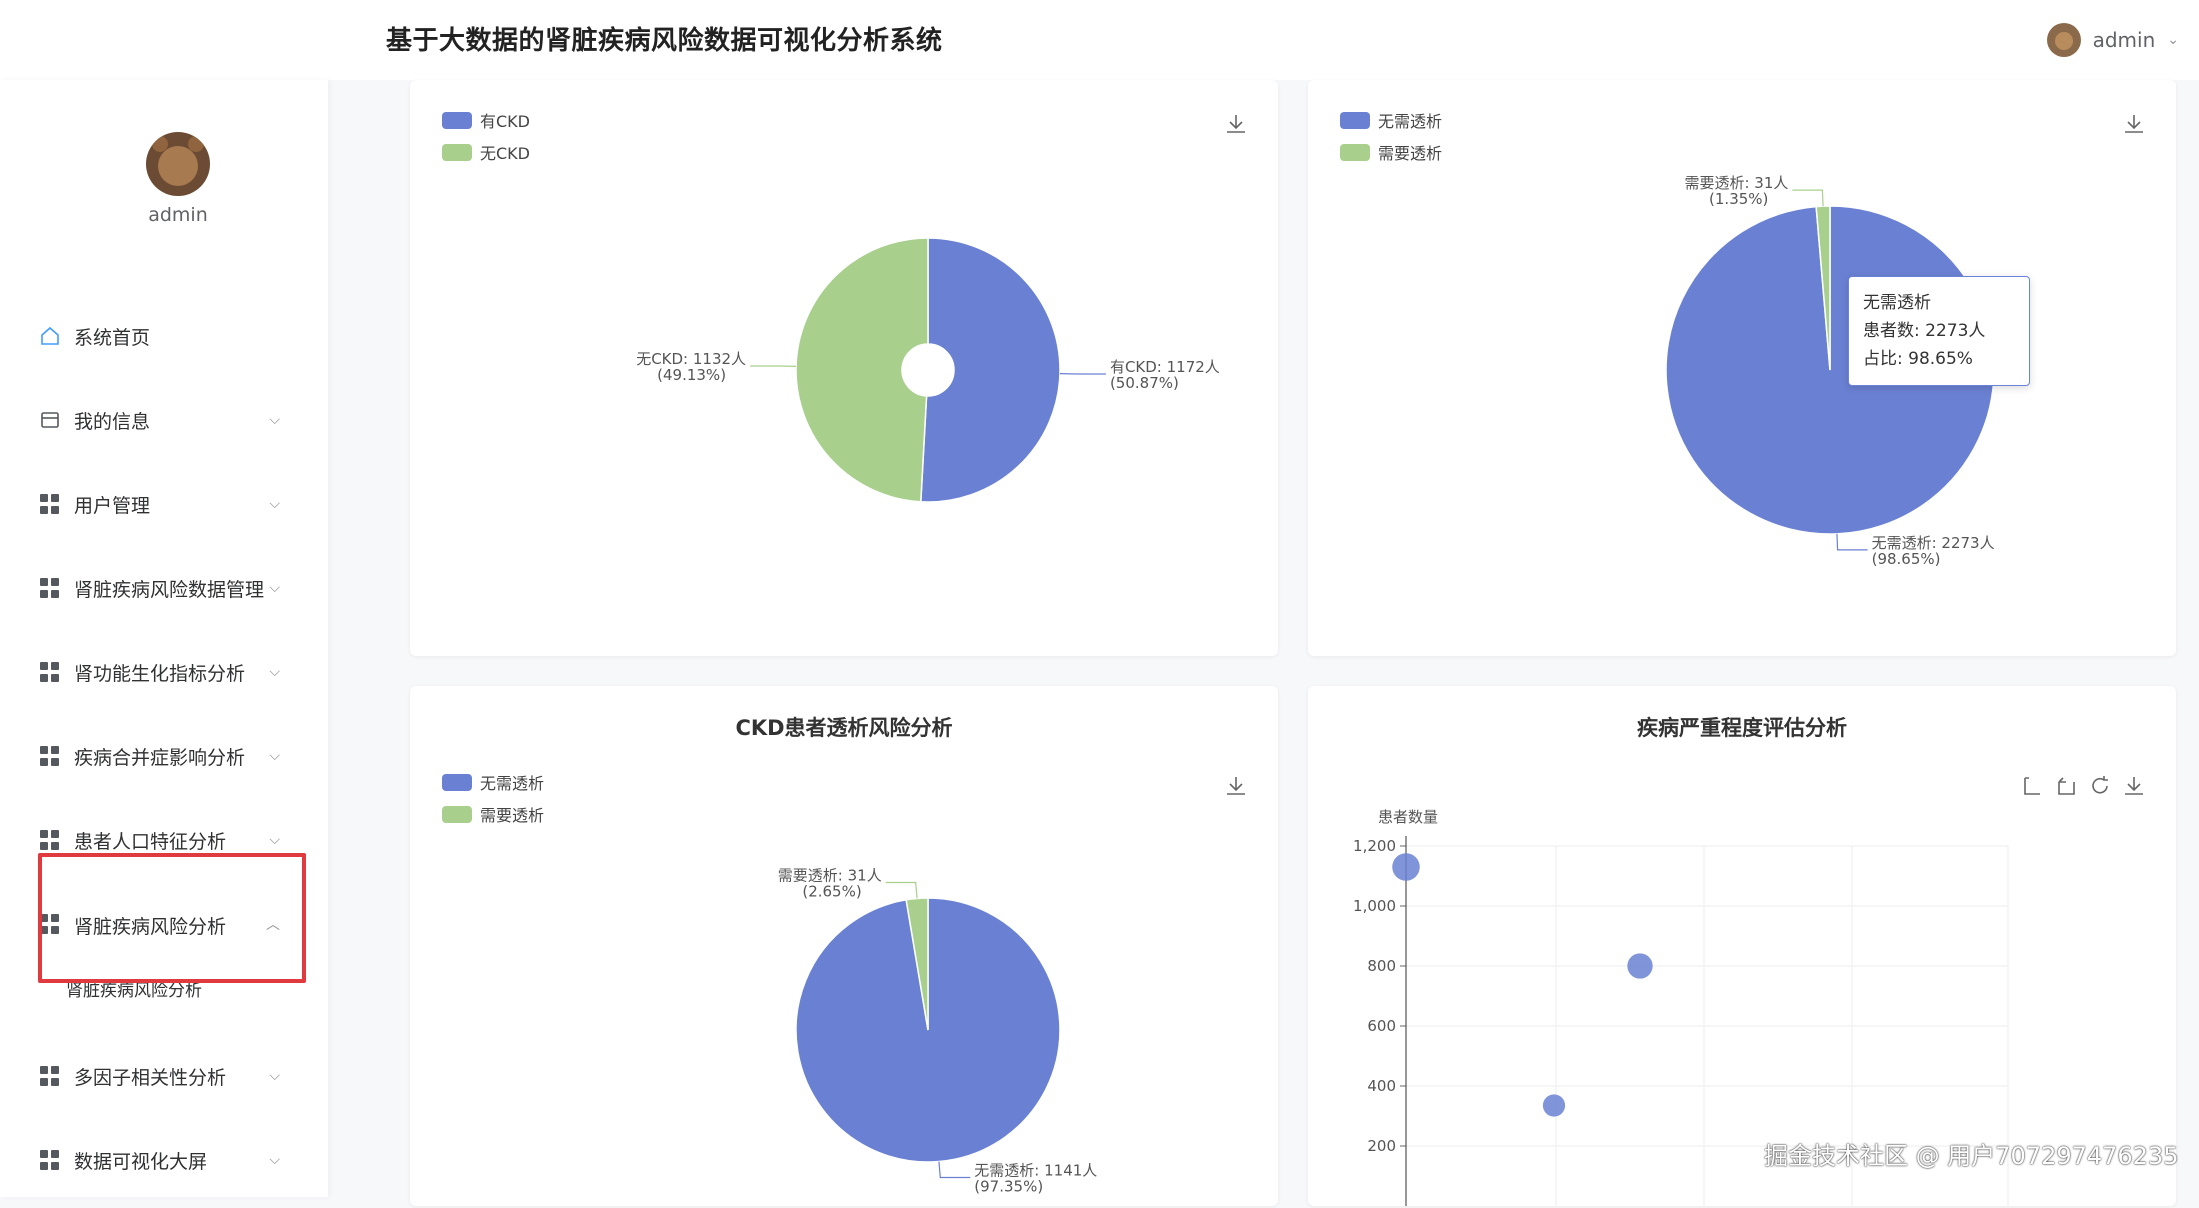 Image resolution: width=2199 pixels, height=1208 pixels. What do you see at coordinates (1381, 966) in the screenshot?
I see `y-tick-label: 800` at bounding box center [1381, 966].